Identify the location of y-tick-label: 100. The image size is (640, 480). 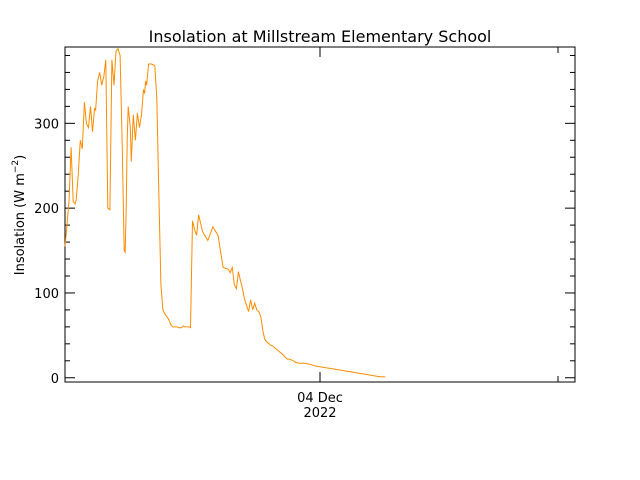
(46, 294).